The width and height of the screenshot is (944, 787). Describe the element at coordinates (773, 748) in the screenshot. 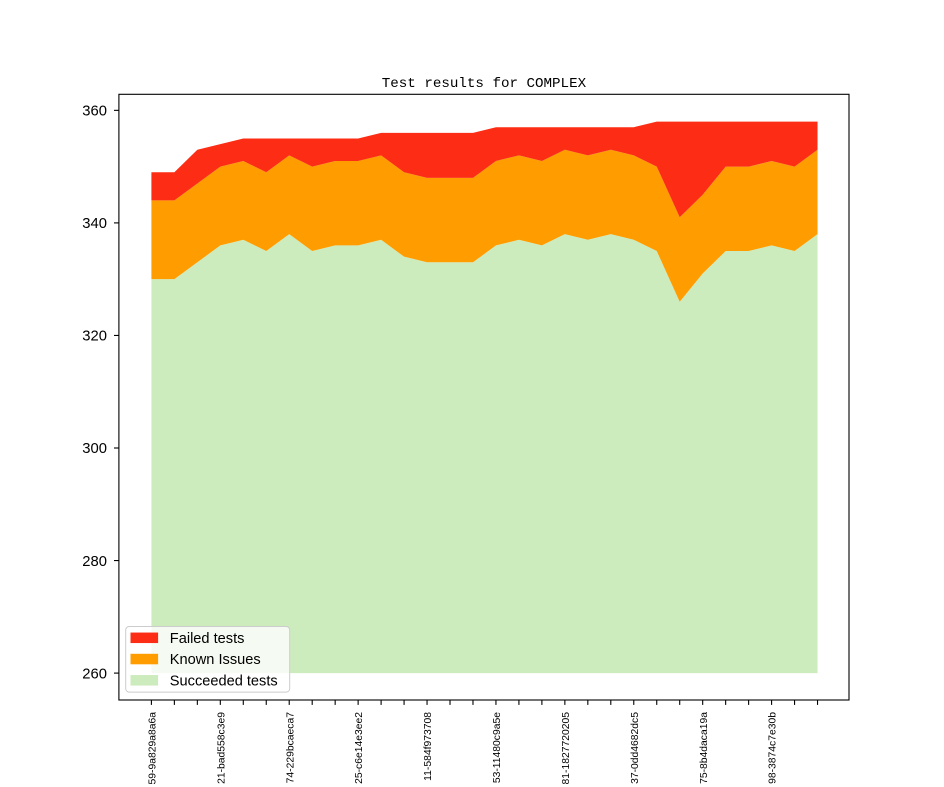

I see `svg-text: 98-3874c7e30b` at that location.